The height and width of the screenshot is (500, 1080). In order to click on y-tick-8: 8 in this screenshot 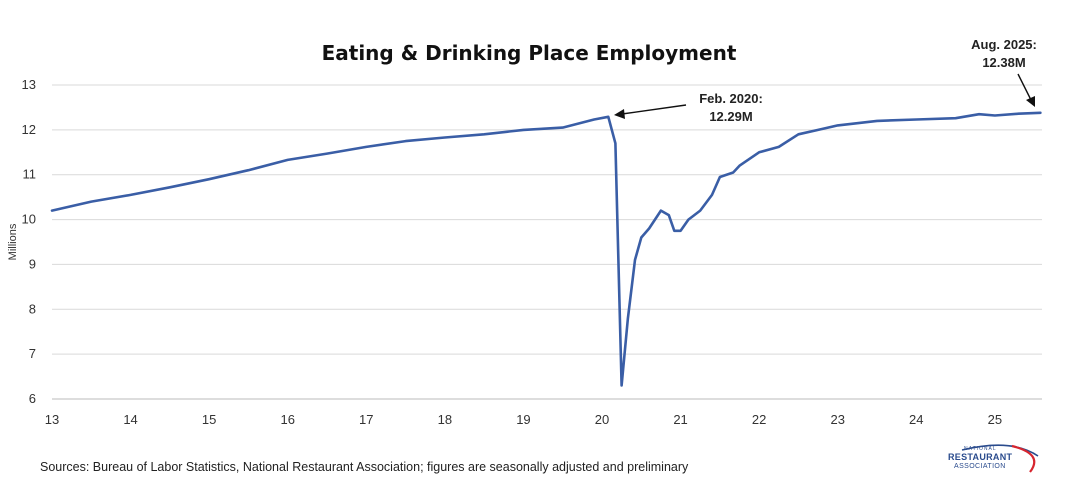, I will do `click(32, 308)`.